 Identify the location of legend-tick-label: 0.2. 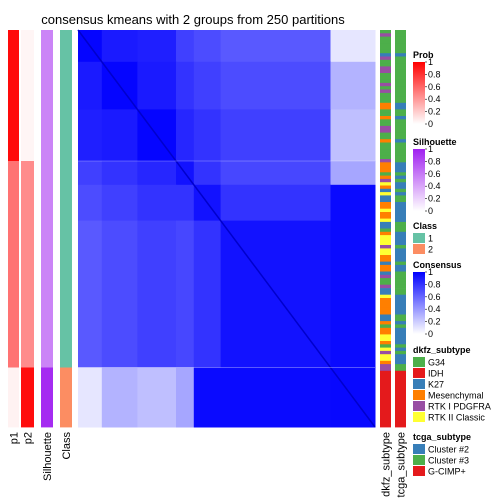
(434, 112).